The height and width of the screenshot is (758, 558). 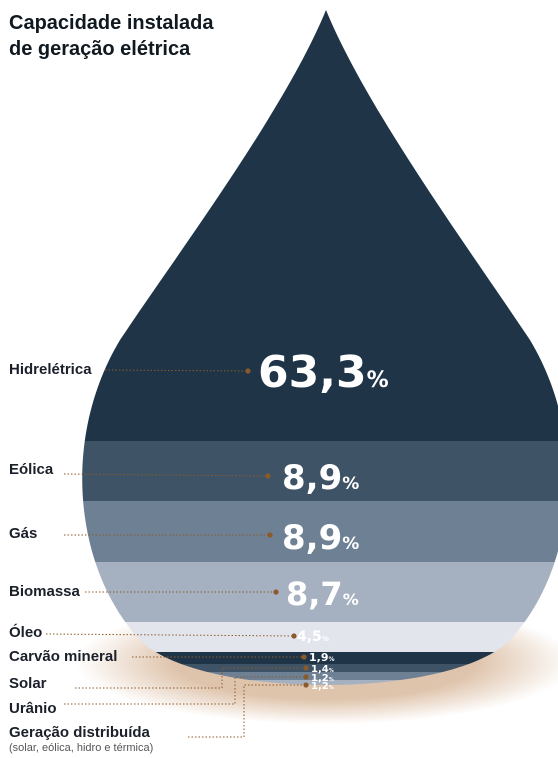 What do you see at coordinates (28, 683) in the screenshot?
I see `category-label-6: Solar` at bounding box center [28, 683].